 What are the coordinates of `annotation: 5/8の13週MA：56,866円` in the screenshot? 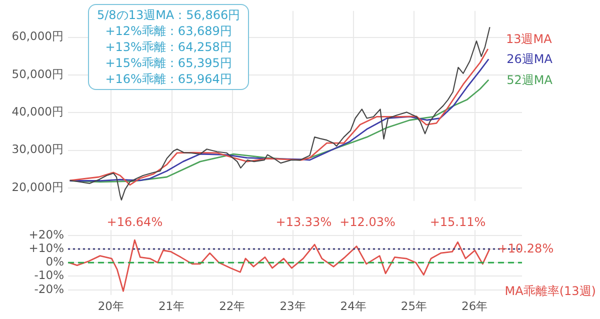 It's located at (168, 15).